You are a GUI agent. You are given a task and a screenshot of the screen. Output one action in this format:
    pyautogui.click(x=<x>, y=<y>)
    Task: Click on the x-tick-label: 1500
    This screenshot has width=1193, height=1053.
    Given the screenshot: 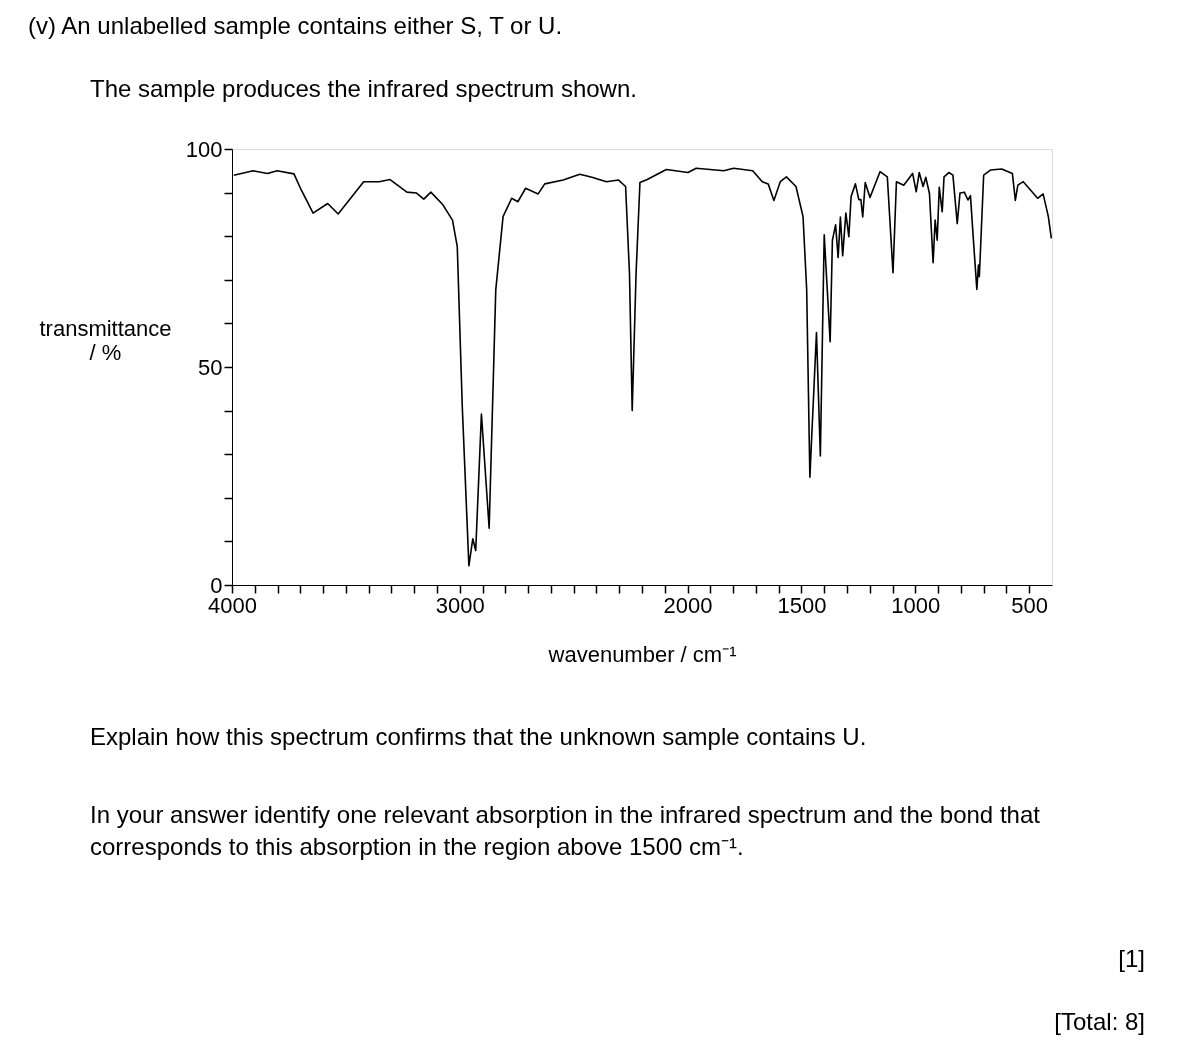 What is the action you would take?
    pyautogui.click(x=802, y=605)
    